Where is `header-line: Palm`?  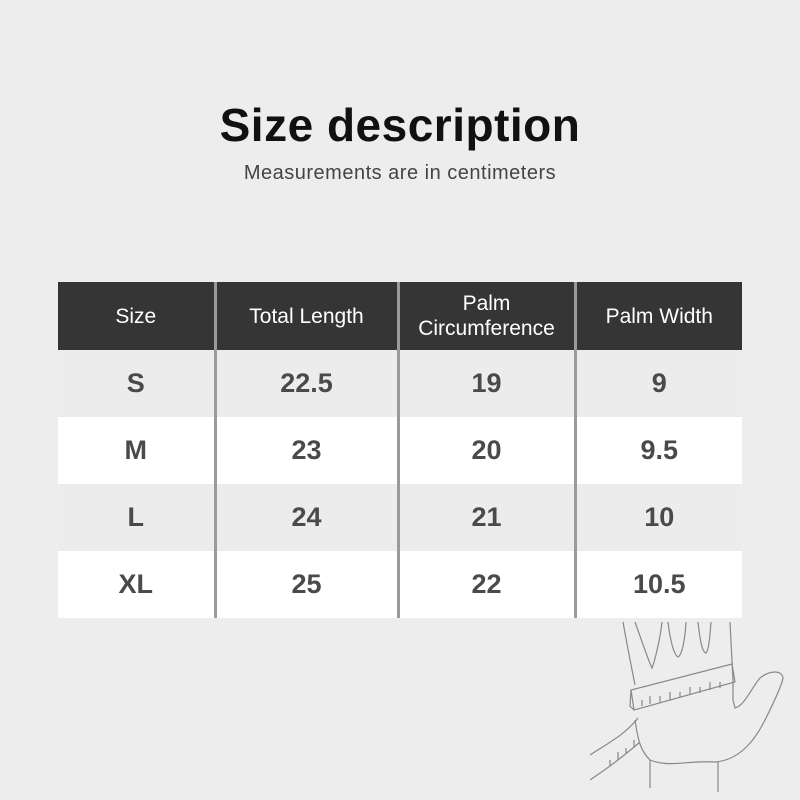 header-line: Palm is located at coordinates (486, 303).